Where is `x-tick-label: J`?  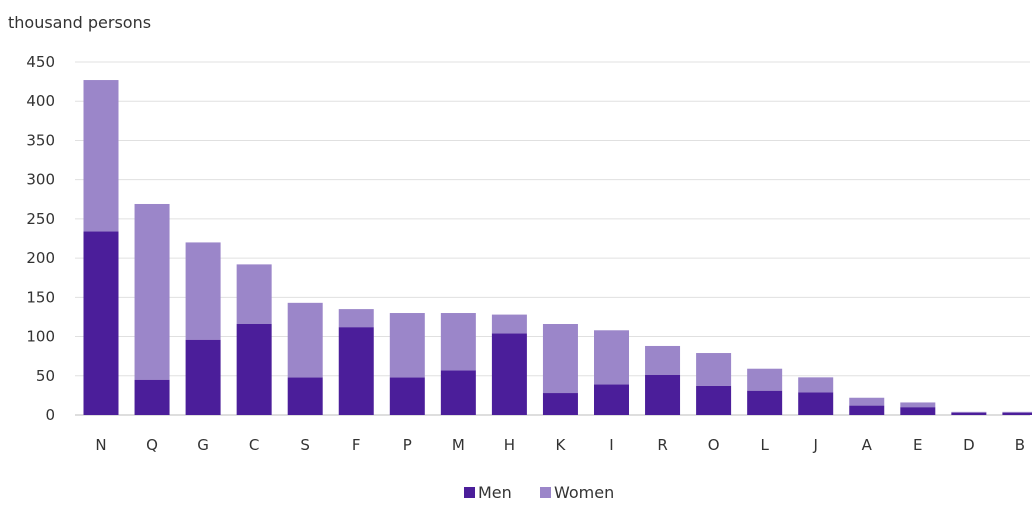
x-tick-label: J is located at coordinates (814, 445).